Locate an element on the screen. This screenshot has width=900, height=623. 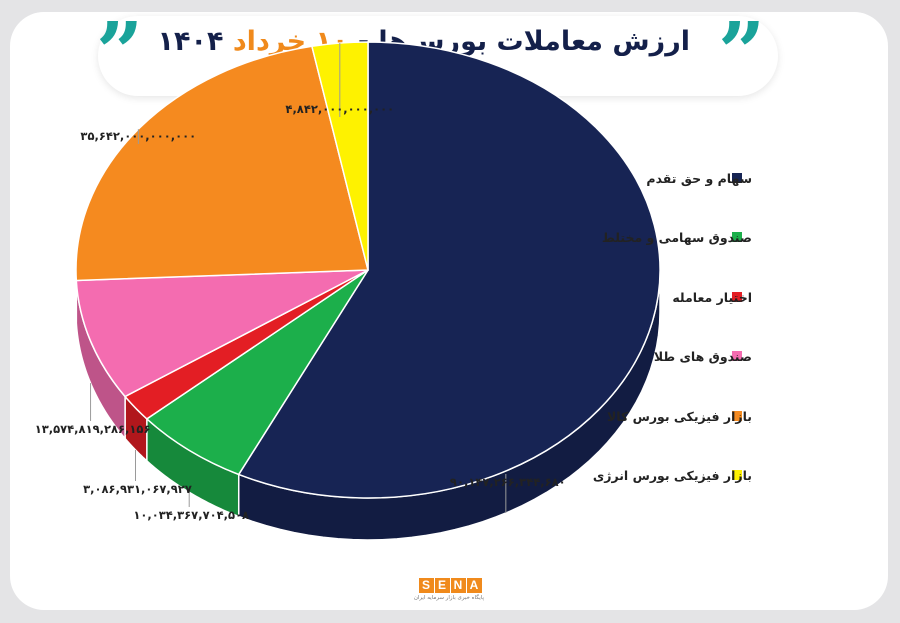
legend-label-4: بازار فیزیکی بورس کالا is located at coordinates (679, 416).